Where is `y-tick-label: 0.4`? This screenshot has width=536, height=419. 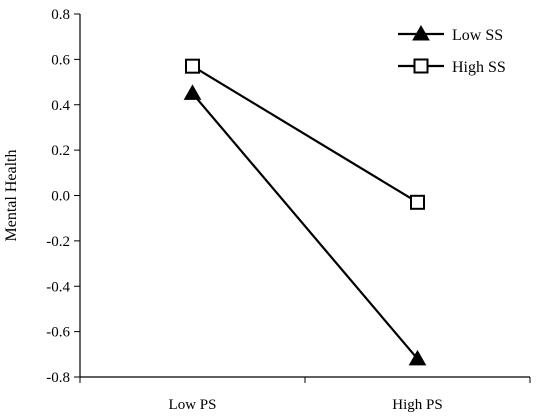 y-tick-label: 0.4 is located at coordinates (60, 106).